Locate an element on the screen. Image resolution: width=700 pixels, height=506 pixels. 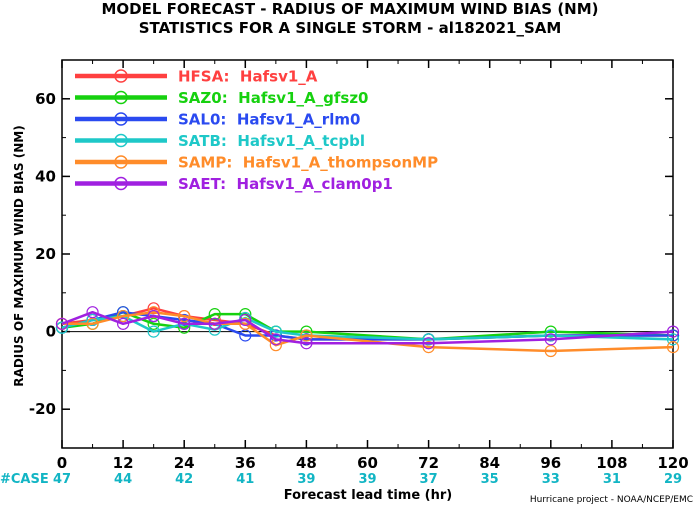
x-tick-label: 48 is located at coordinates (306, 463).